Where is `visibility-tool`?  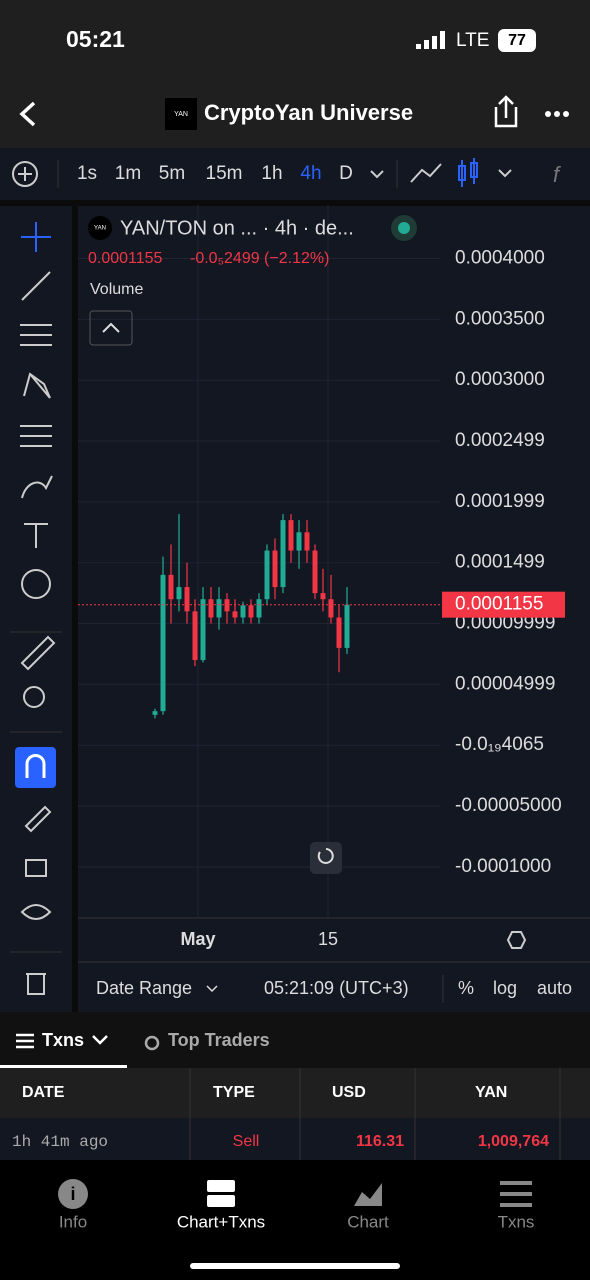 visibility-tool is located at coordinates (36, 912).